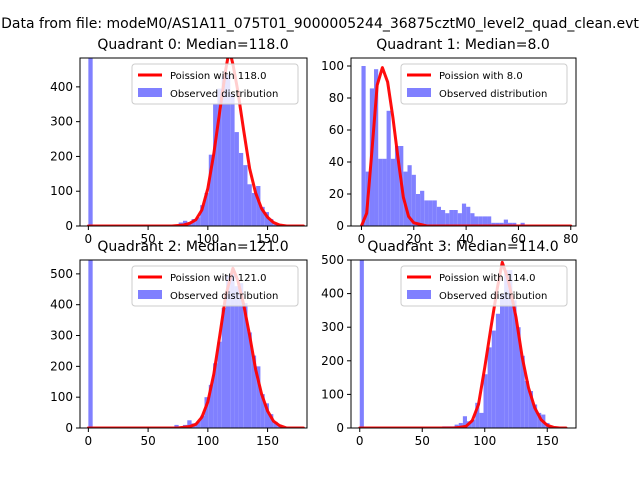  What do you see at coordinates (481, 76) in the screenshot?
I see `quadrant-1-legend-curve-label: Poission with 8.0` at bounding box center [481, 76].